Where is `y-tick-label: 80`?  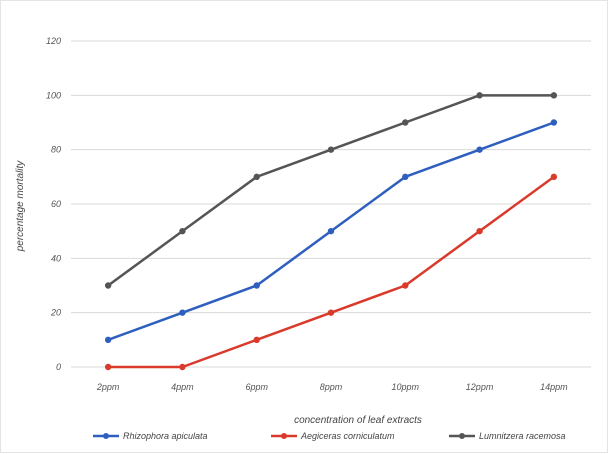
y-tick-label: 80 is located at coordinates (56, 150).